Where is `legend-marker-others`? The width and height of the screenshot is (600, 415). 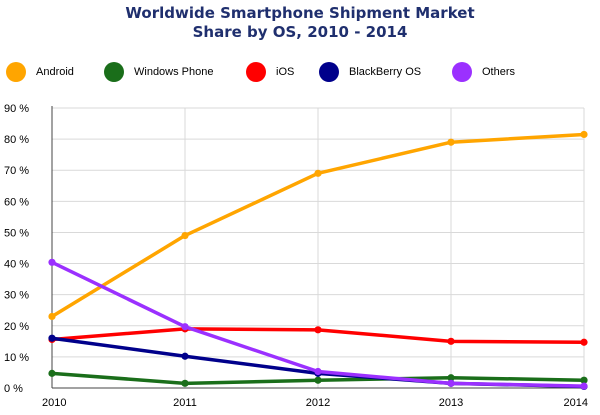
legend-marker-others is located at coordinates (462, 72).